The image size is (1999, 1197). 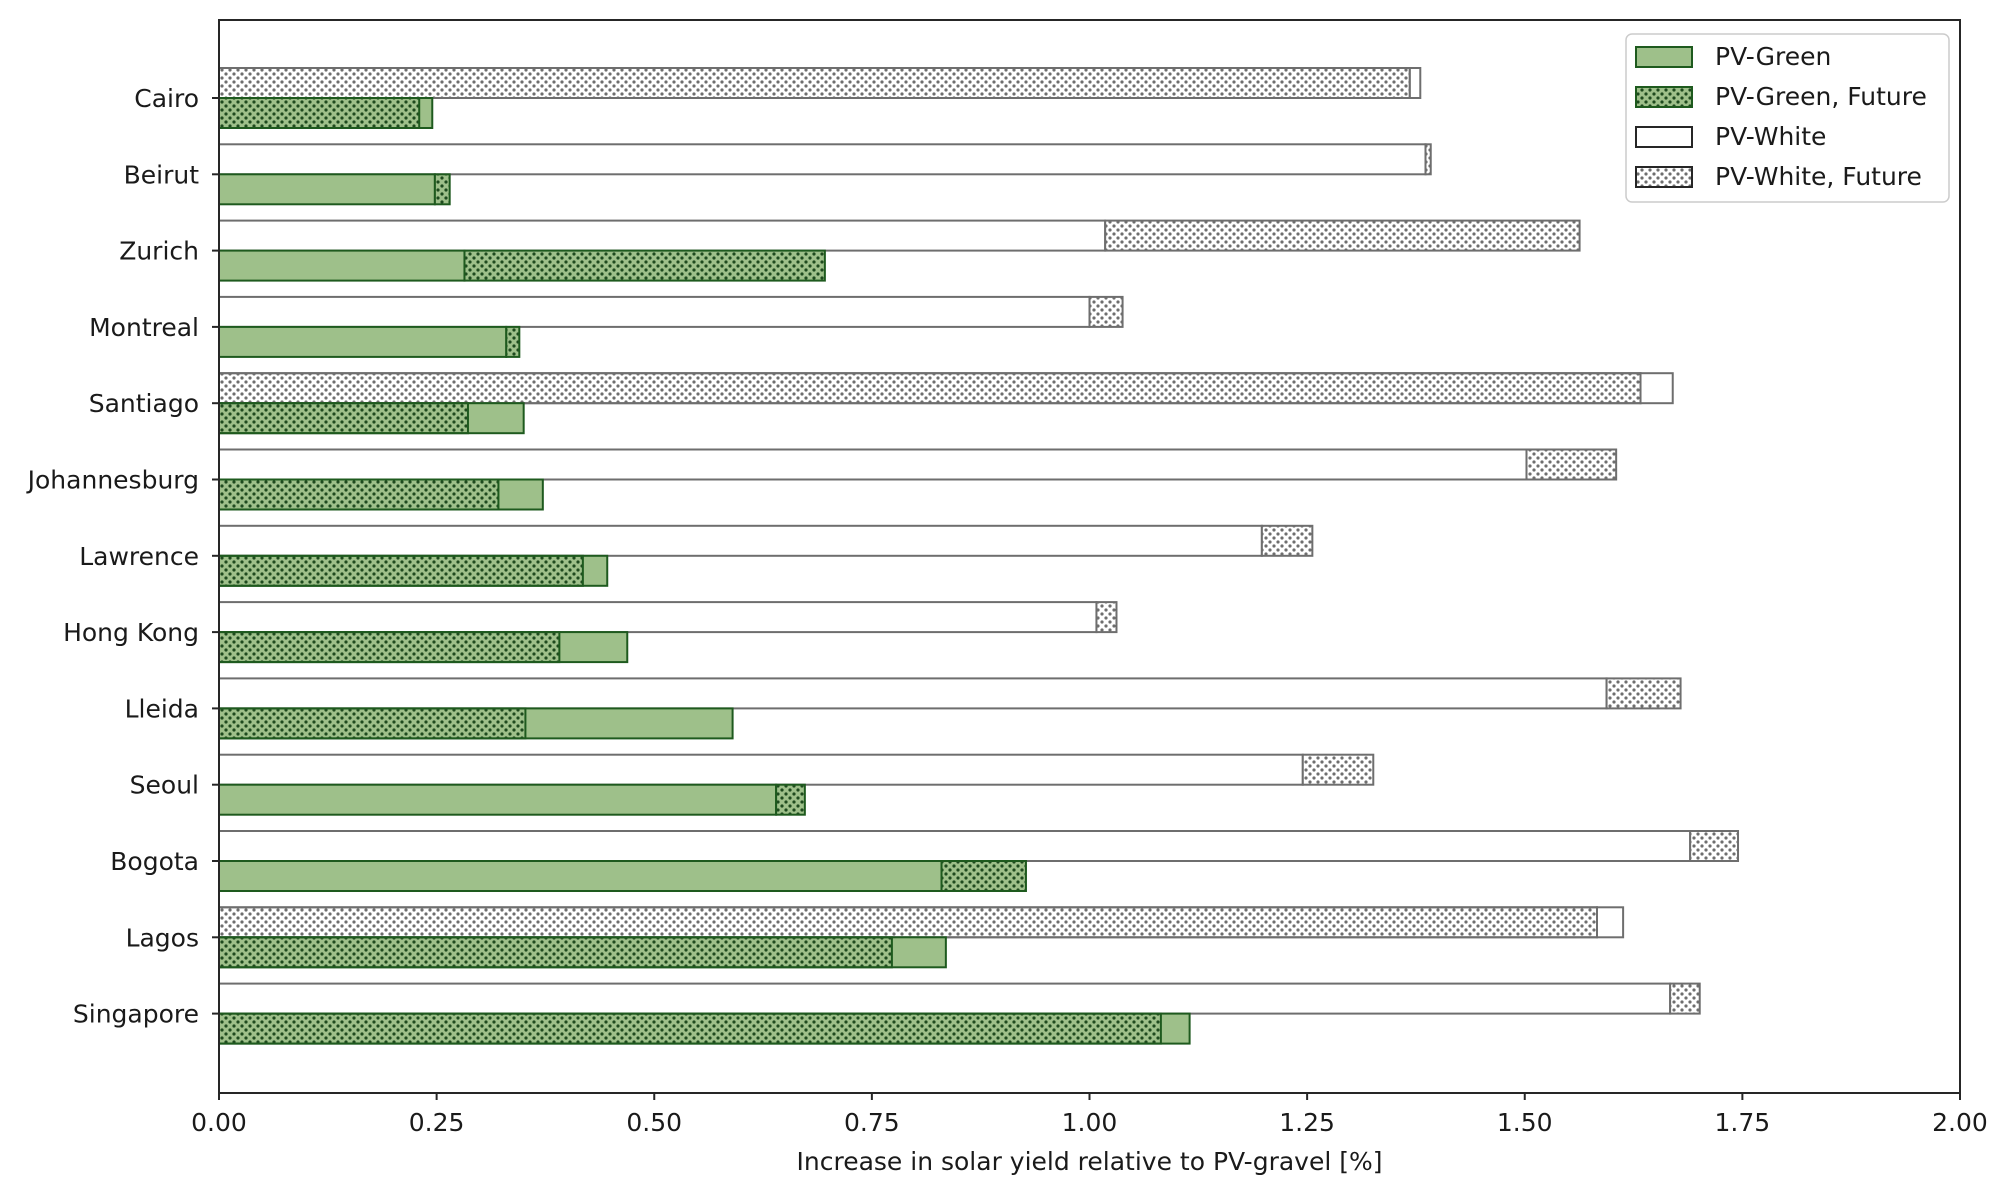 What do you see at coordinates (1106, 311) in the screenshot?
I see `bar-pv-white-future-montreal` at bounding box center [1106, 311].